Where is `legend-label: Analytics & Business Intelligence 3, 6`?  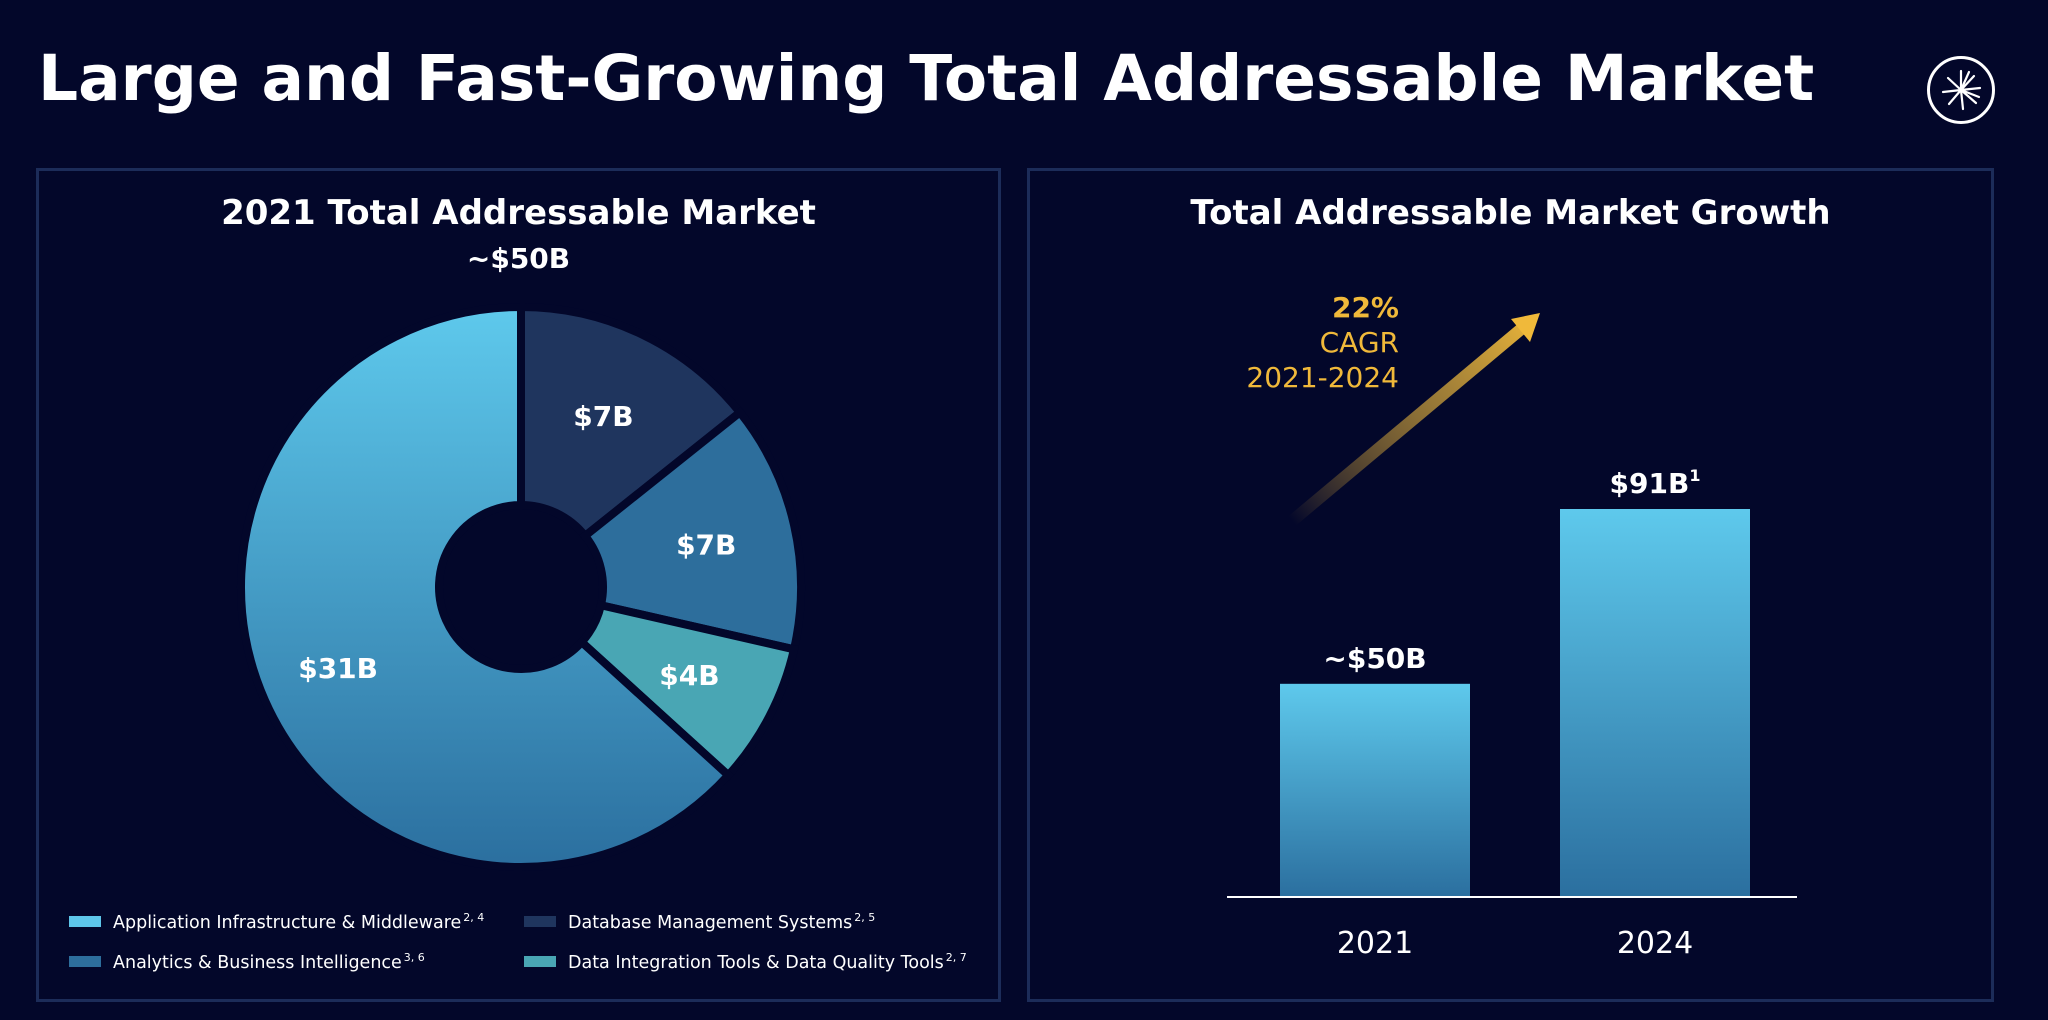
legend-label: Analytics & Business Intelligence 3, 6 is located at coordinates (269, 961).